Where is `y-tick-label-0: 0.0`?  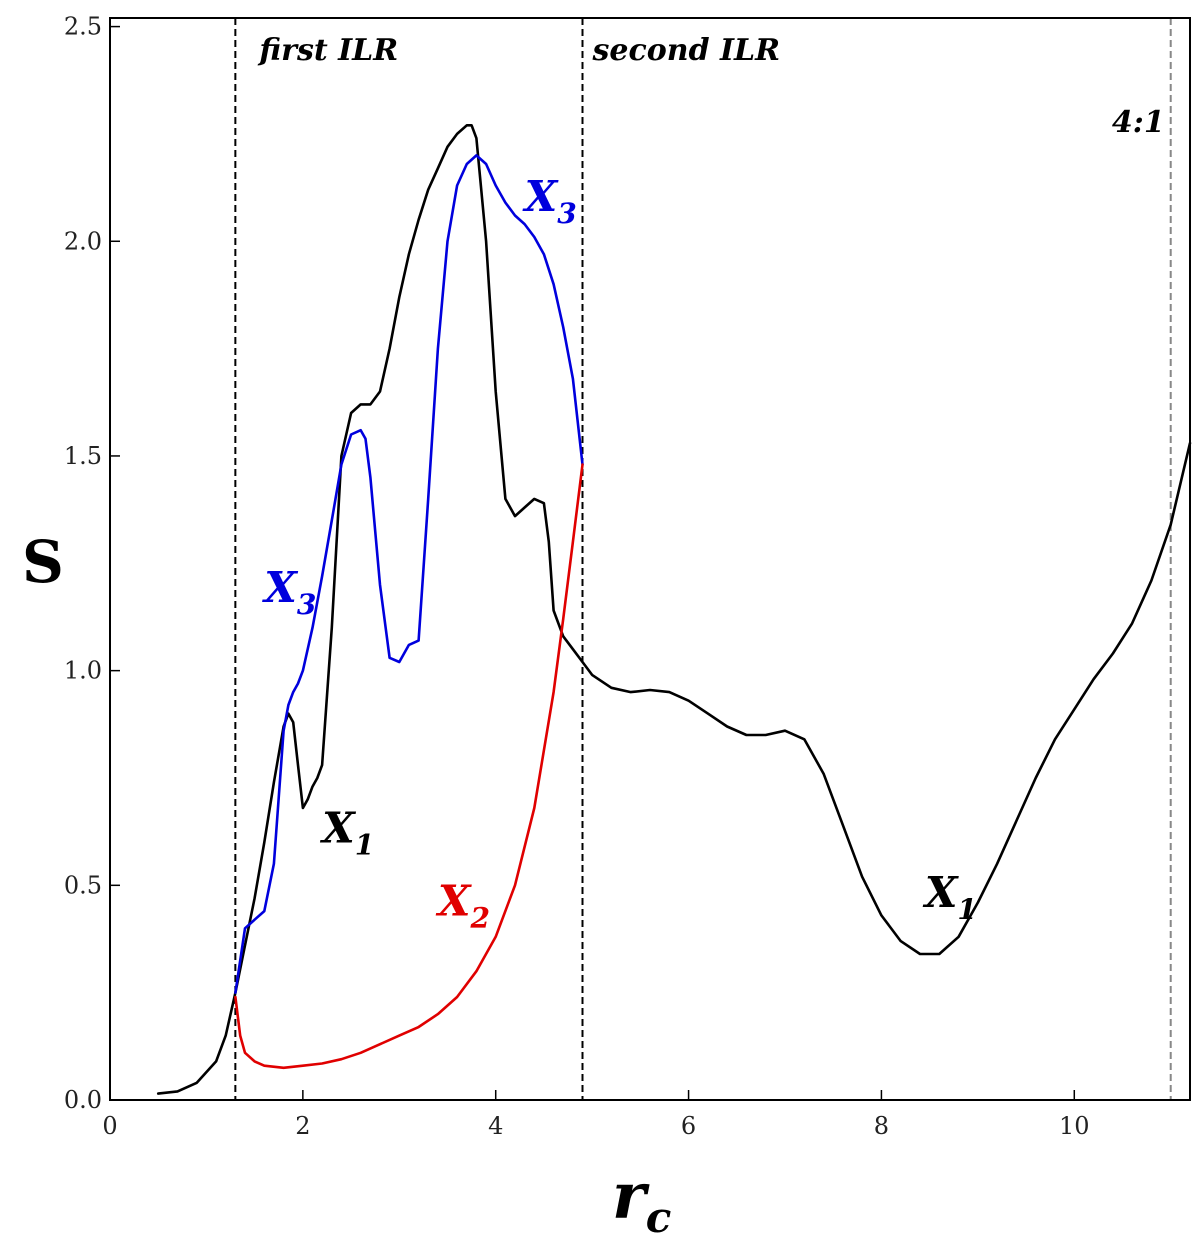 y-tick-label-0: 0.0 is located at coordinates (83, 1100).